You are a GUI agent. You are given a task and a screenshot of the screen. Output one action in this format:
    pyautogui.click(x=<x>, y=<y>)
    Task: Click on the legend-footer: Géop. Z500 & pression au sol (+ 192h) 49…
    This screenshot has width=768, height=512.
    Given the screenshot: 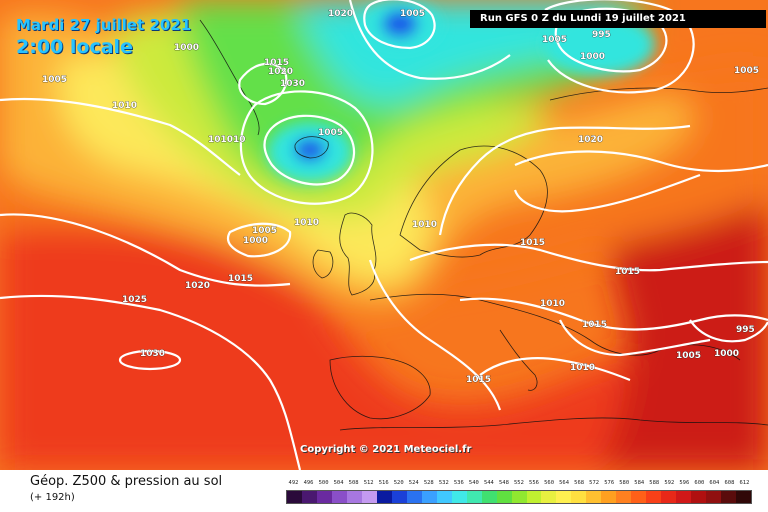 What is the action you would take?
    pyautogui.click(x=384, y=491)
    